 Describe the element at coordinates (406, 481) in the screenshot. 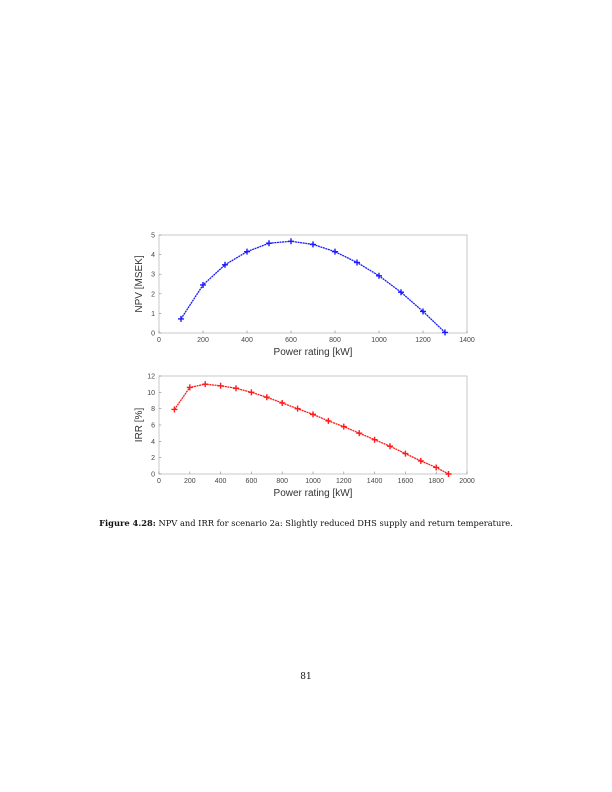

I see `x-tick-label: 1600` at that location.